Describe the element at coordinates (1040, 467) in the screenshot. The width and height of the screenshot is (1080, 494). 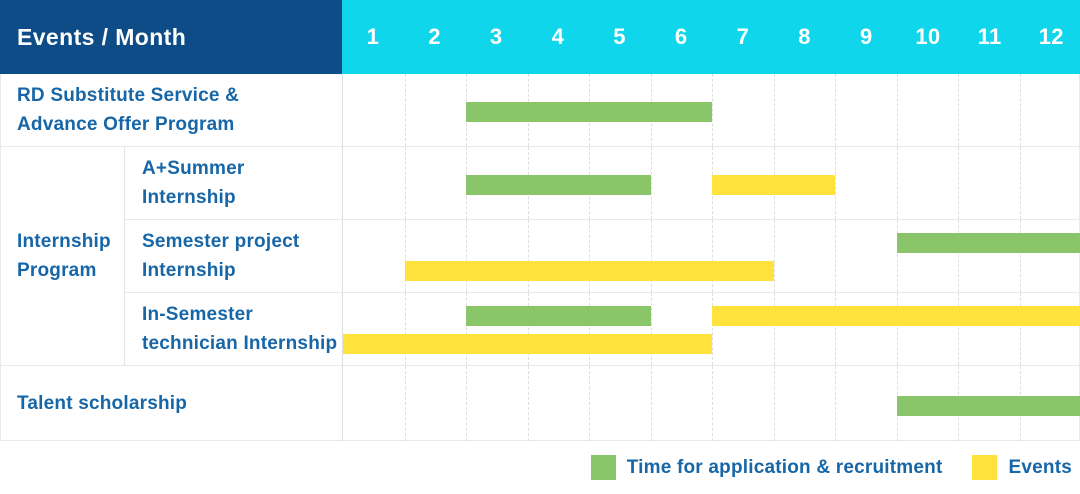
I see `legend-label-events: Events` at that location.